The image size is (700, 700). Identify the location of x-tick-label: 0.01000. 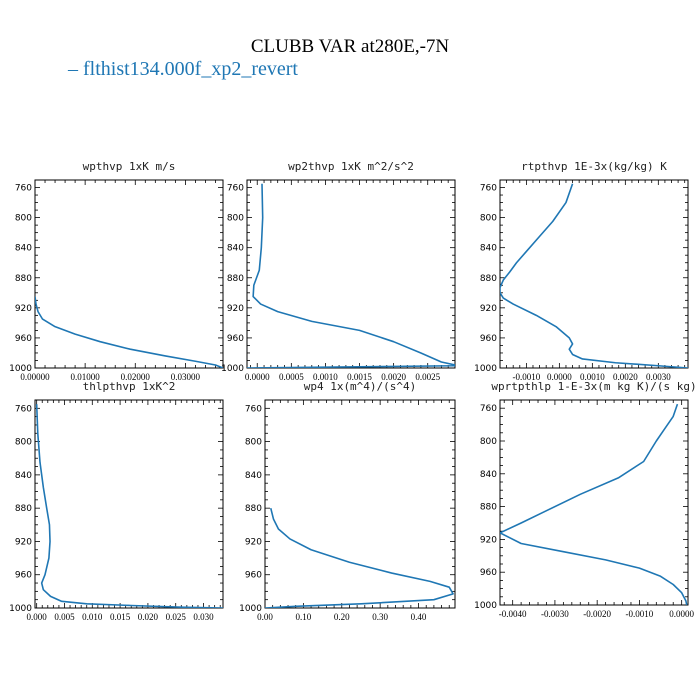
(86, 377).